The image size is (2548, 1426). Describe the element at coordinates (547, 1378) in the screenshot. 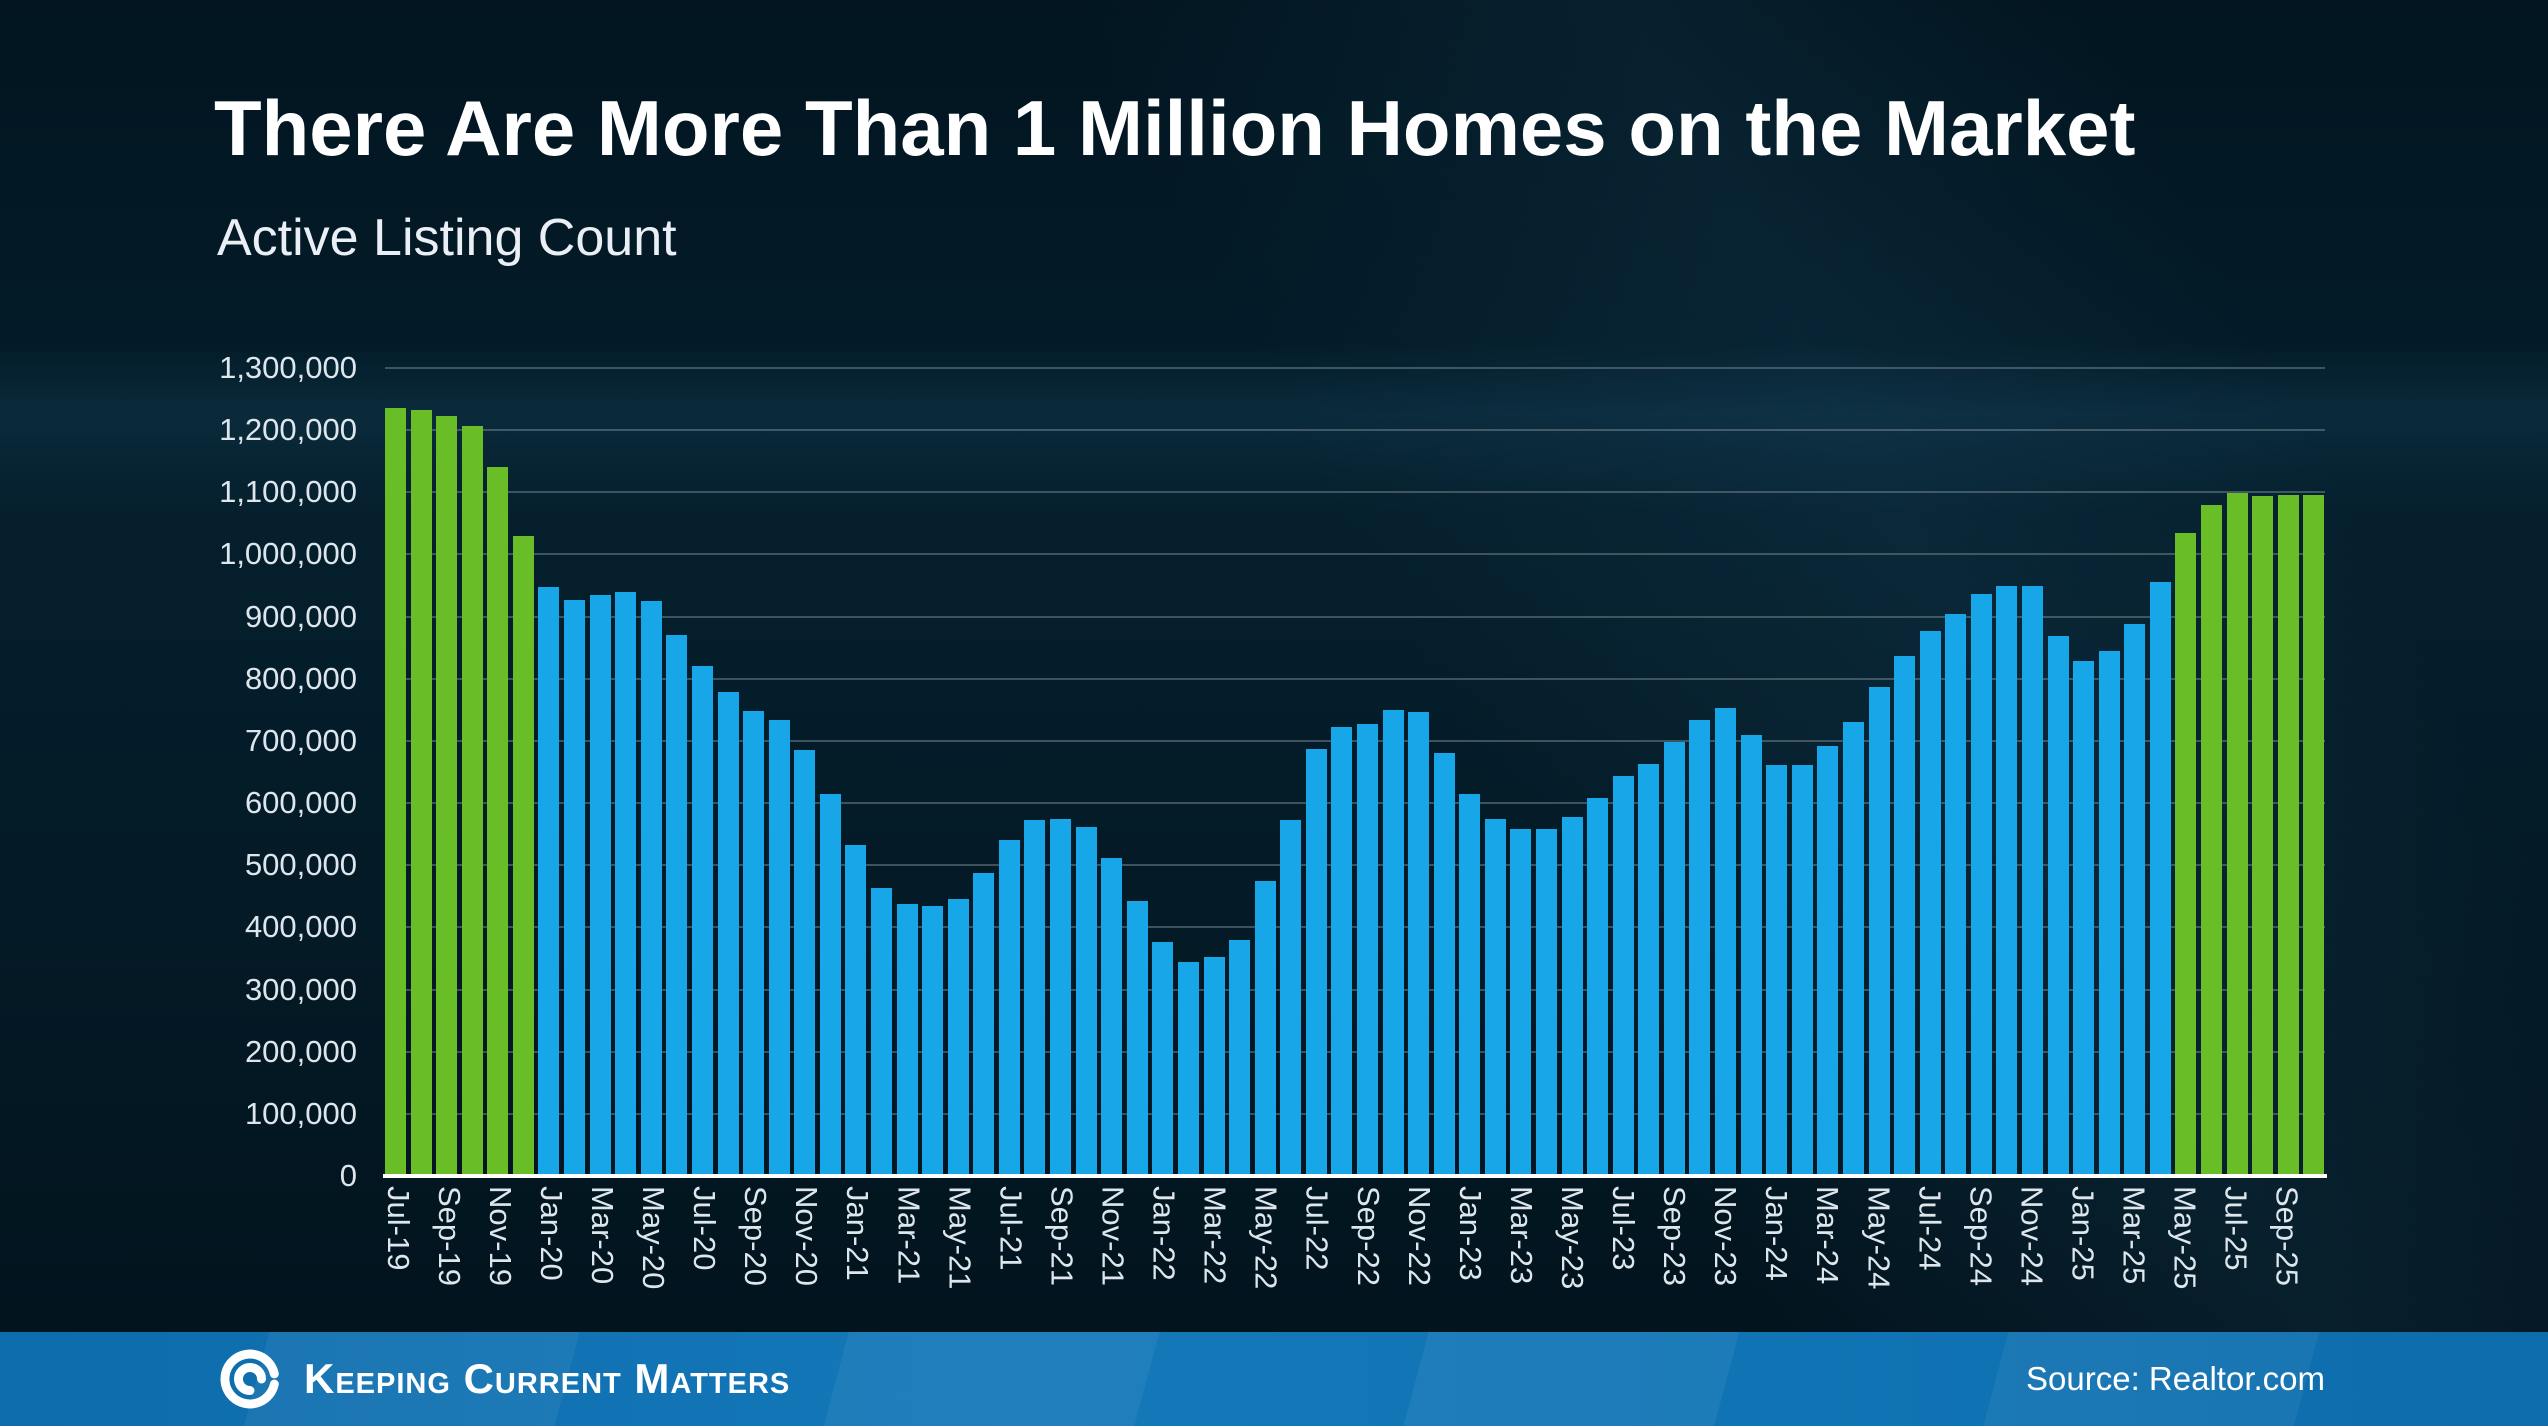

I see `brand-name: Keeping Current Matters` at that location.